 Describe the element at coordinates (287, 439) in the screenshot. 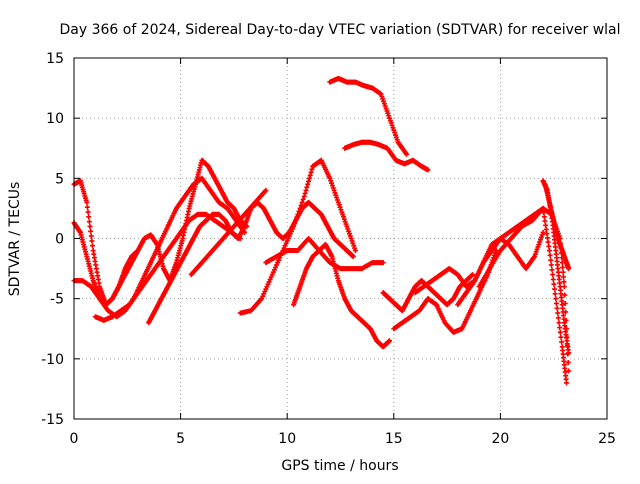

I see `x-tick-label: 10` at that location.